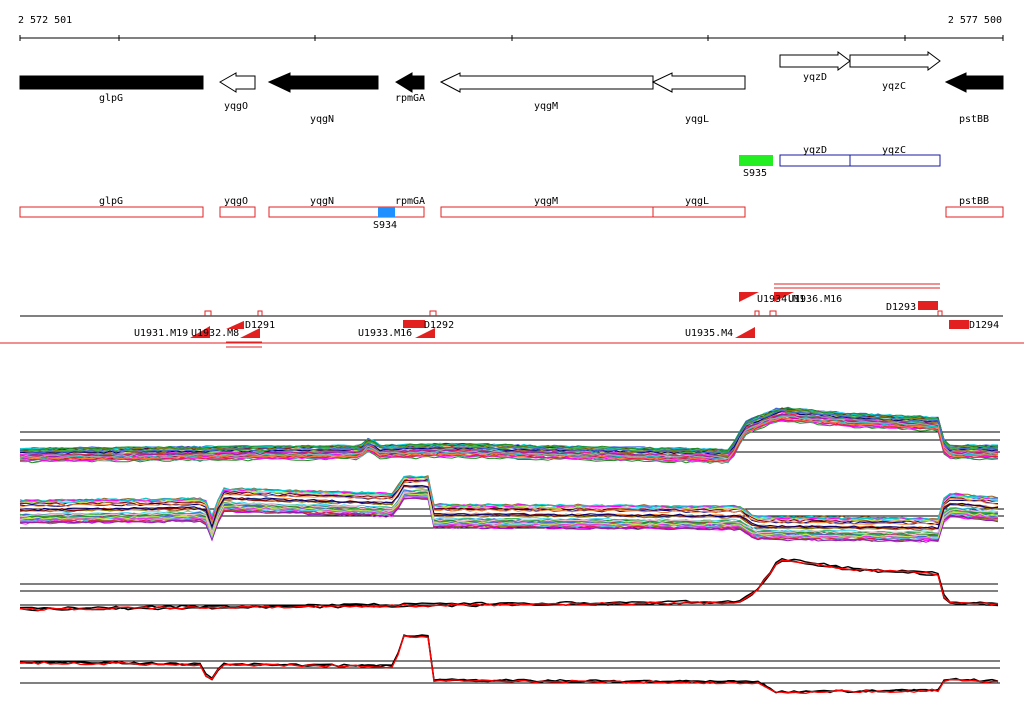 Image resolution: width=1024 pixels, height=714 pixels. I want to click on gene-yqgN, so click(323, 82).